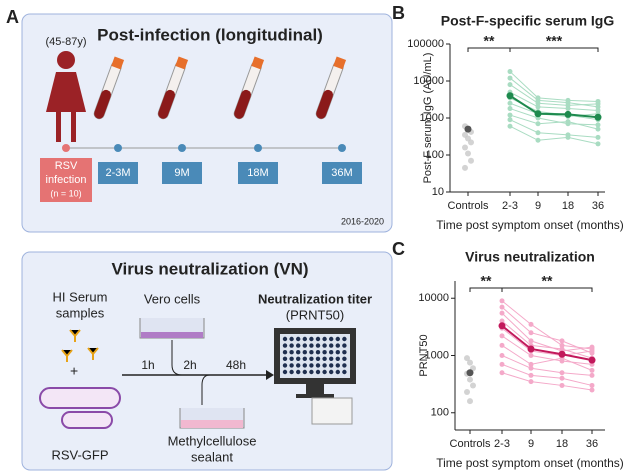 Image resolution: width=640 pixels, height=474 pixels. What do you see at coordinates (362, 221) in the screenshot?
I see `years-label: 2016-2020` at bounding box center [362, 221].